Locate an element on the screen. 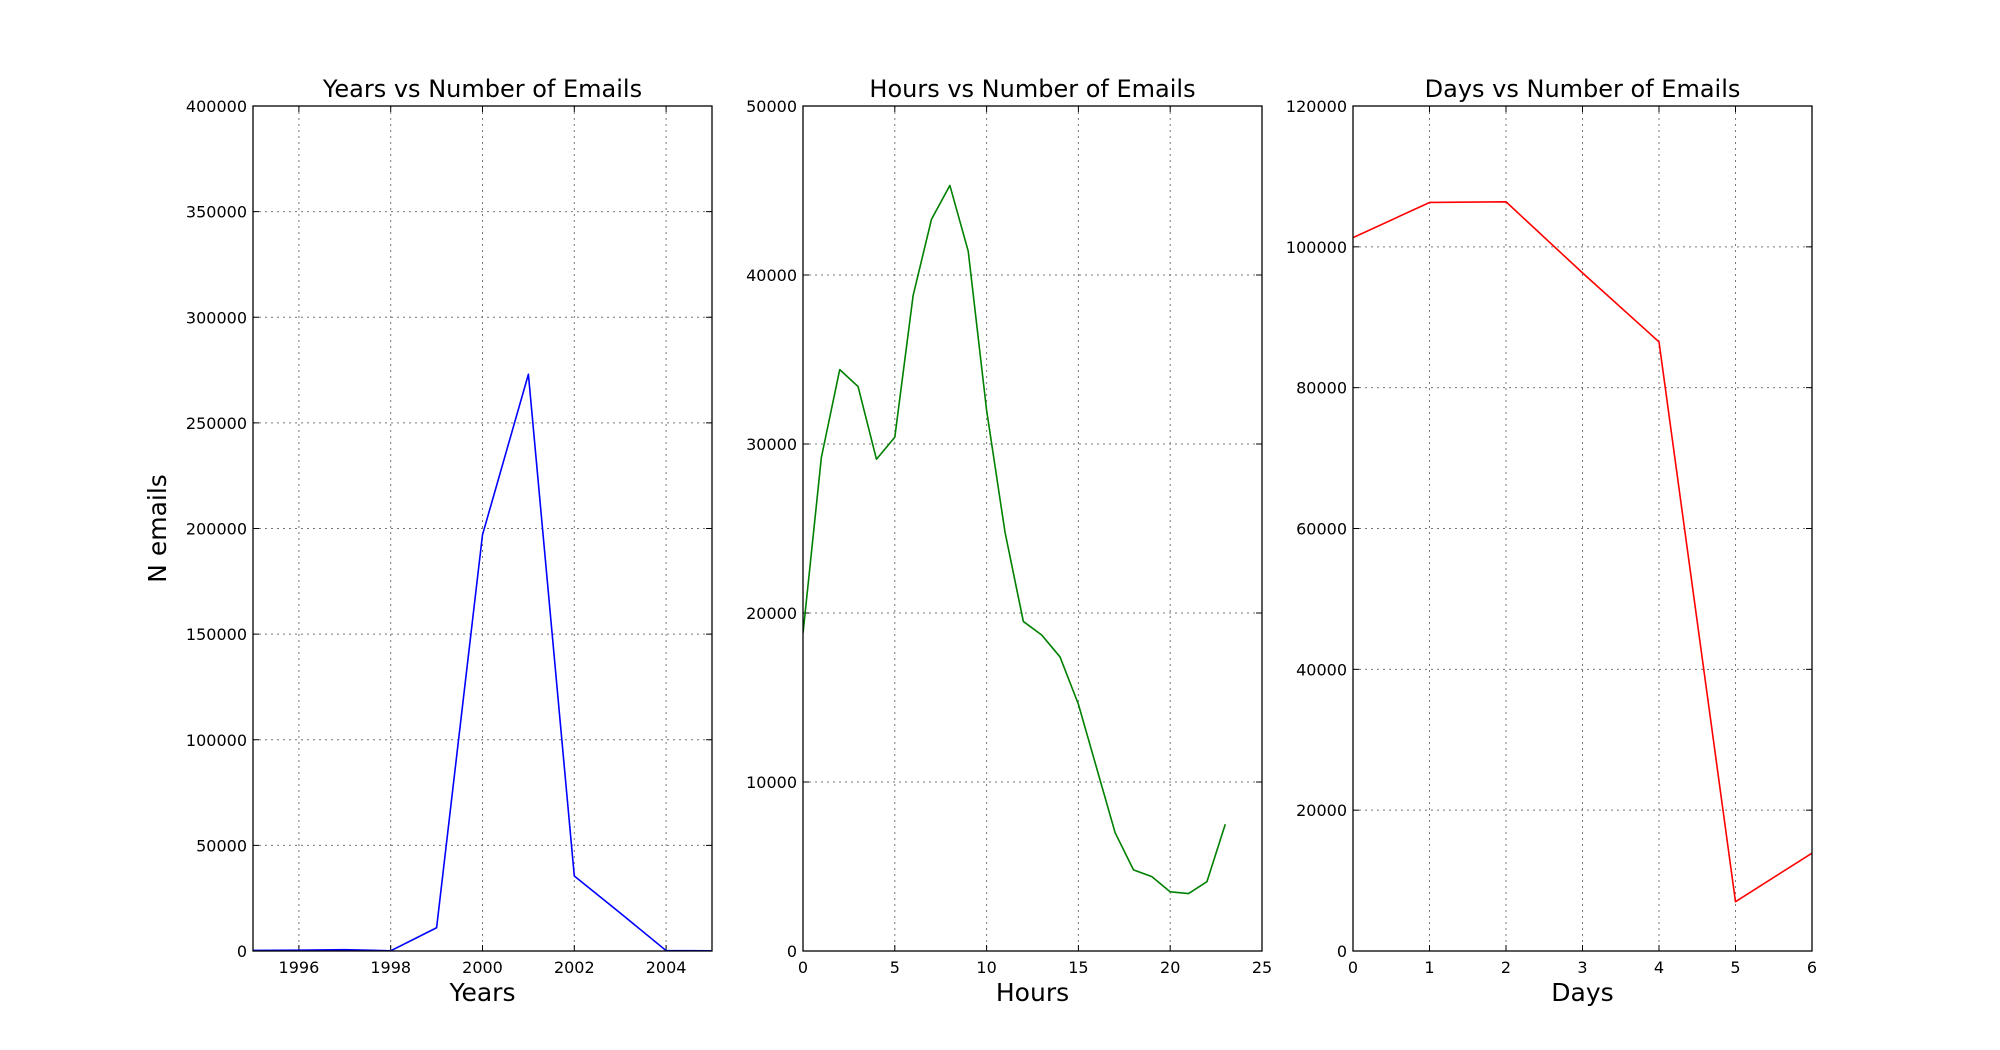 This screenshot has height=1050, width=2000. x-tick-label: 1998 is located at coordinates (390, 967).